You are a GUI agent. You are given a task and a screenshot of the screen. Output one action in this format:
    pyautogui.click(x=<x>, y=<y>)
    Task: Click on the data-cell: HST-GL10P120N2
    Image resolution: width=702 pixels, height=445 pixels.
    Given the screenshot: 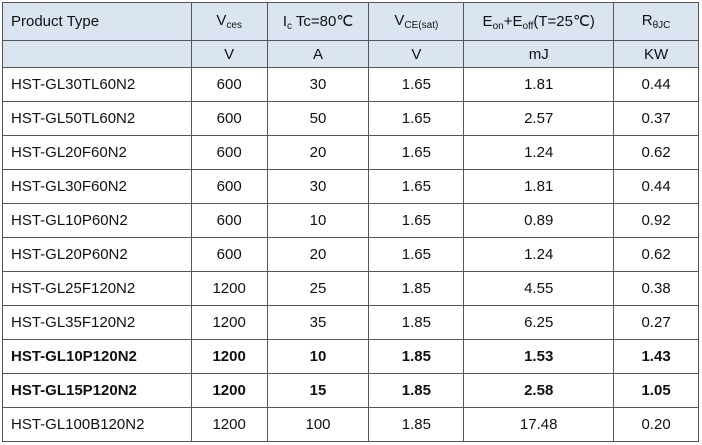 What is the action you would take?
    pyautogui.click(x=97, y=356)
    